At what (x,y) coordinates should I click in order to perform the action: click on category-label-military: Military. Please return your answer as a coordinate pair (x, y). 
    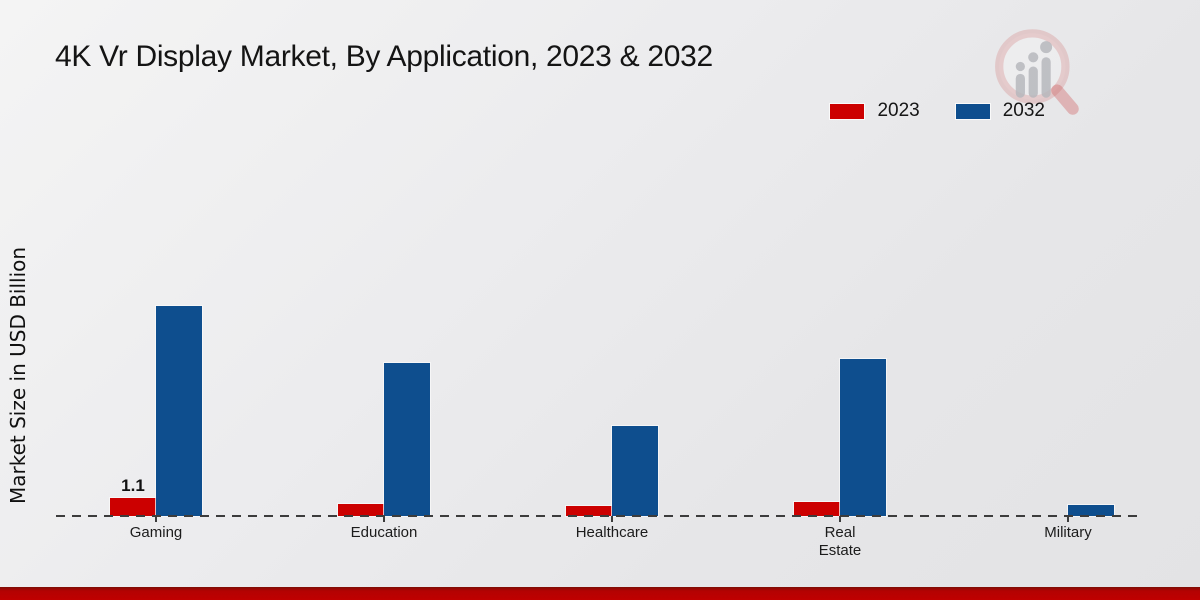
    Looking at the image, I should click on (1068, 532).